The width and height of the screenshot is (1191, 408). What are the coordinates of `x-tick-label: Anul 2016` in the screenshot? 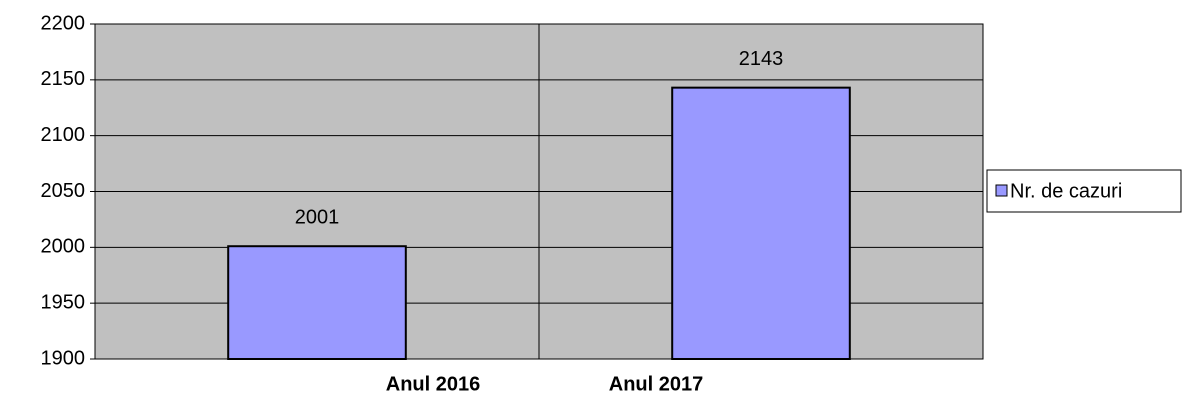 It's located at (433, 384).